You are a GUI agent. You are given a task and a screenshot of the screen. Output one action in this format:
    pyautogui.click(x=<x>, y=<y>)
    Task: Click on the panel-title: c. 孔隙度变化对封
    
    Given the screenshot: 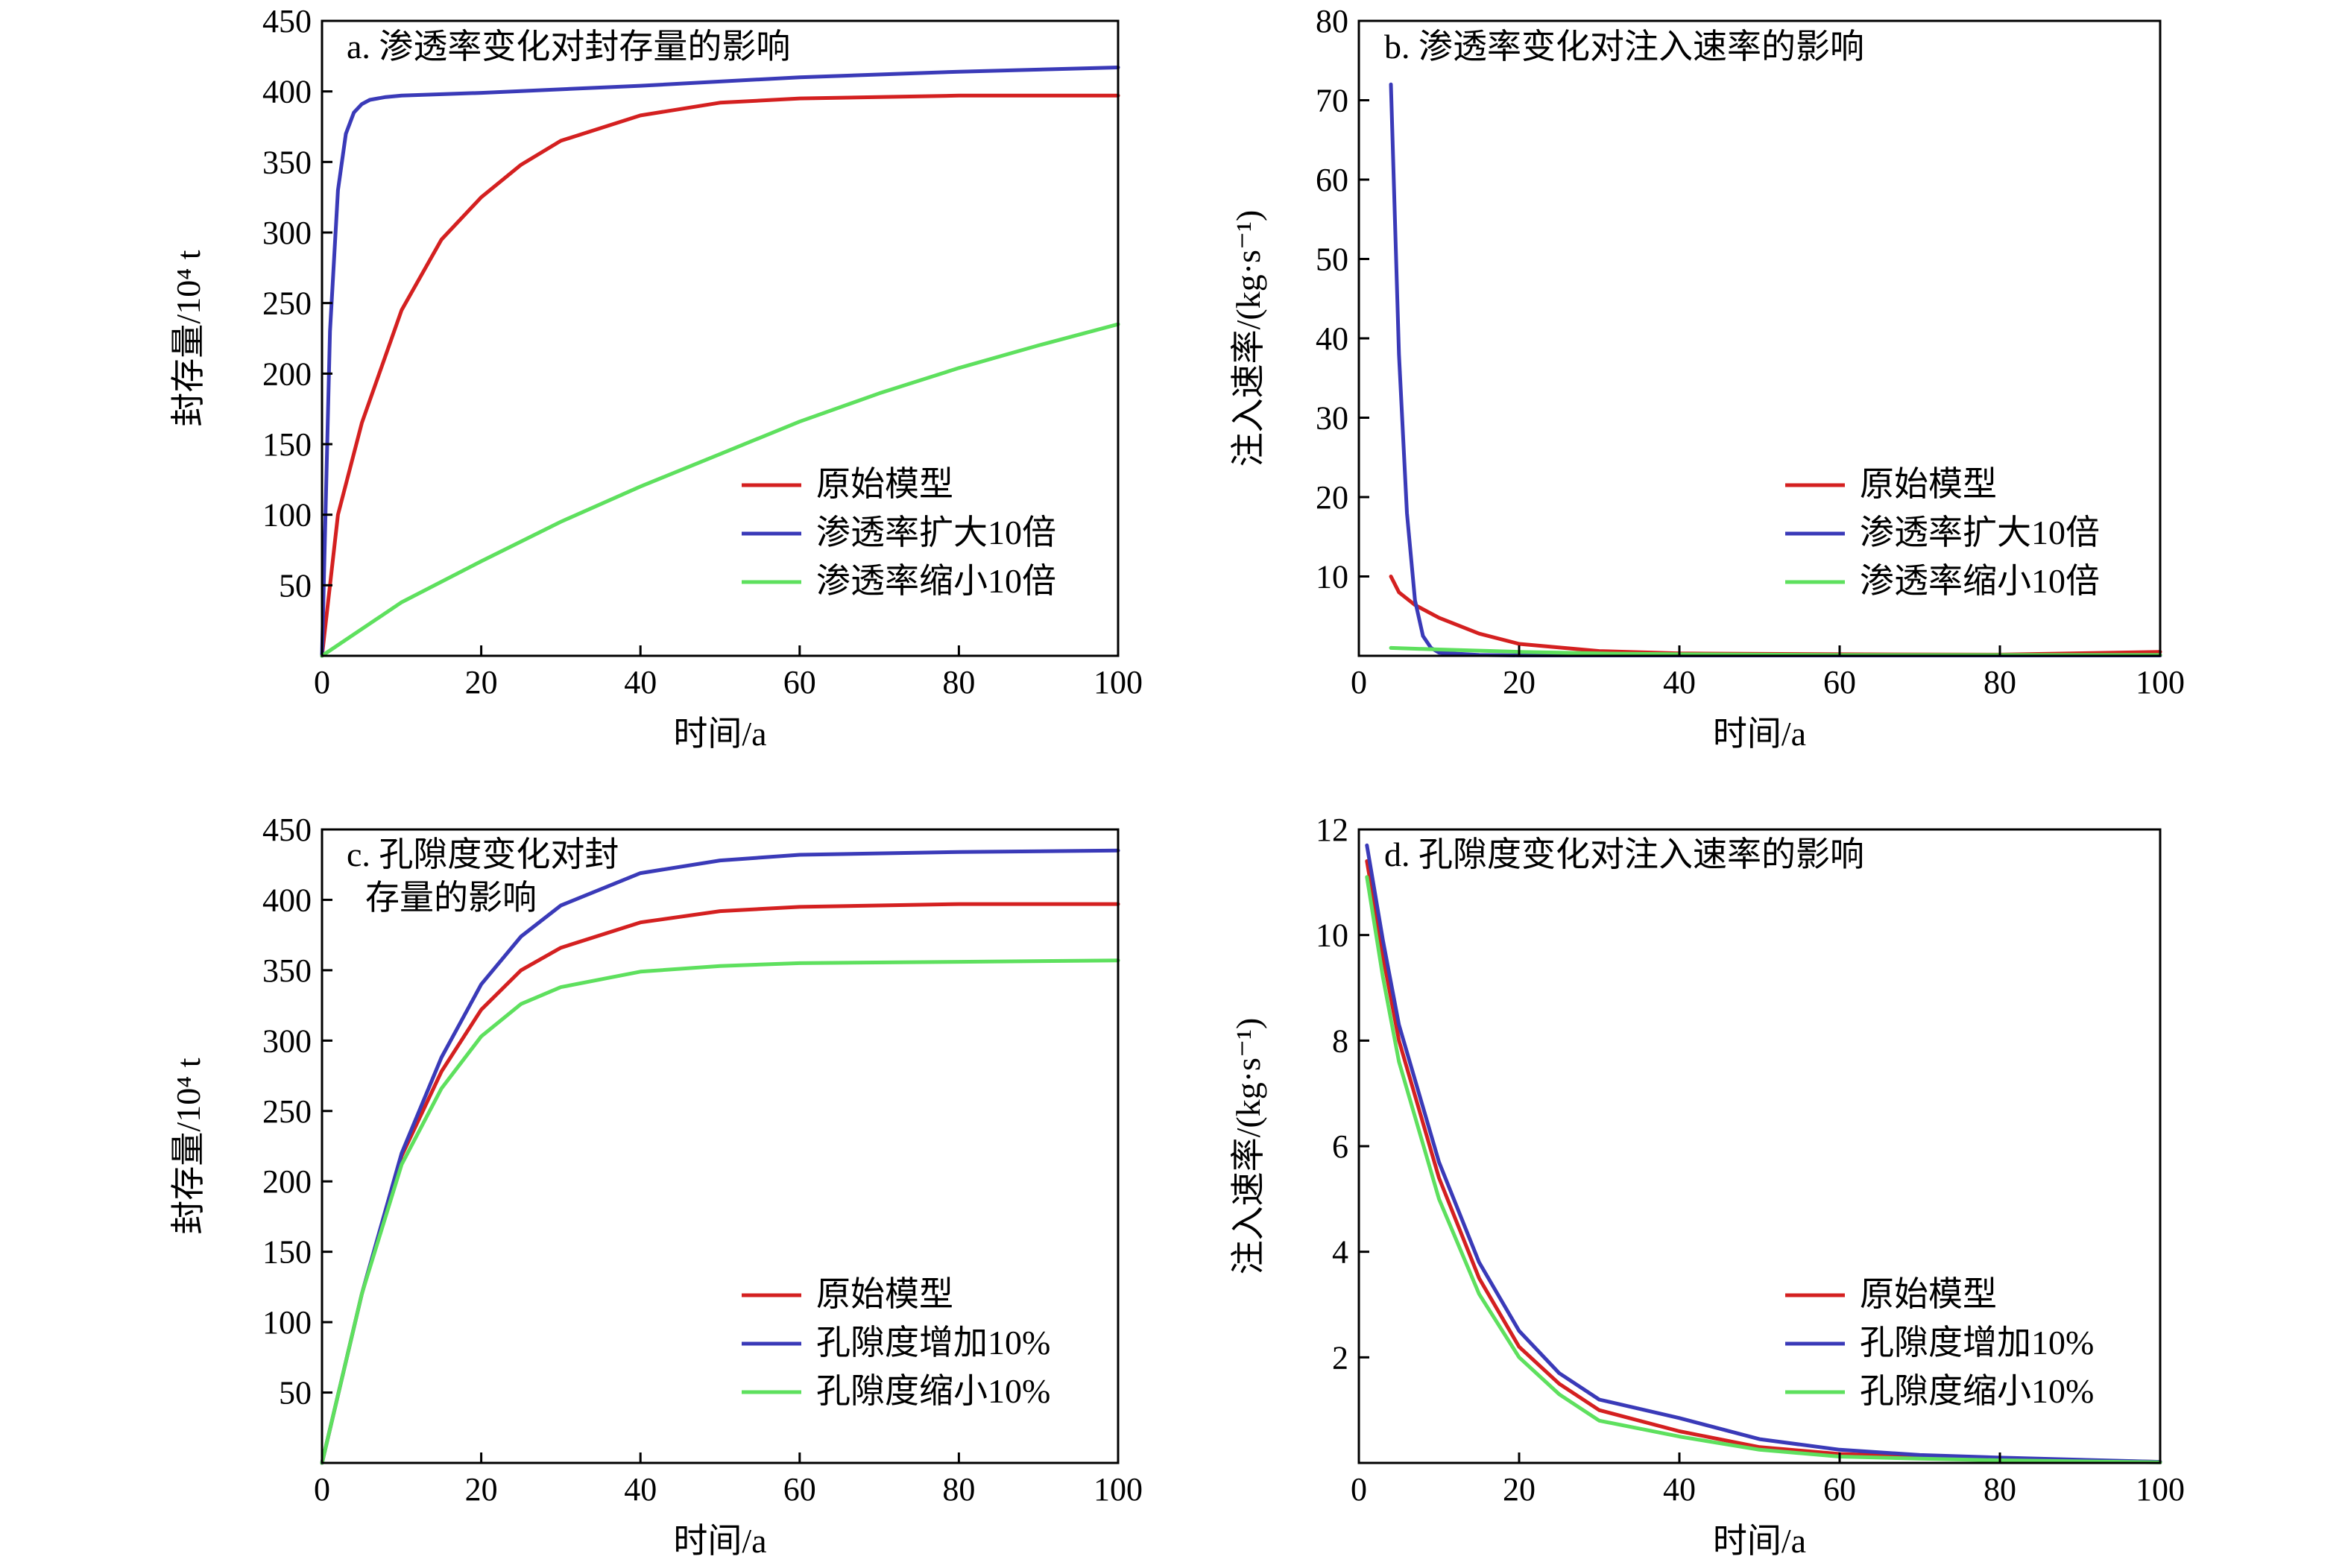 What is the action you would take?
    pyautogui.click(x=483, y=854)
    